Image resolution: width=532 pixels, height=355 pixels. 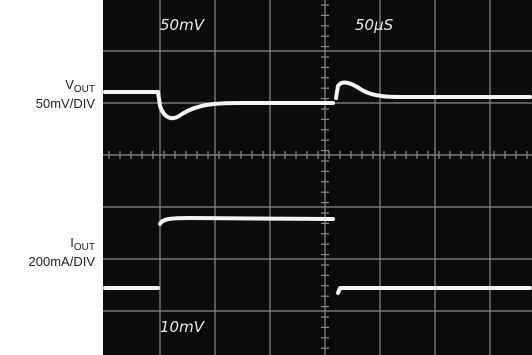 What do you see at coordinates (183, 25) in the screenshot?
I see `scope-vscale: 50mV` at bounding box center [183, 25].